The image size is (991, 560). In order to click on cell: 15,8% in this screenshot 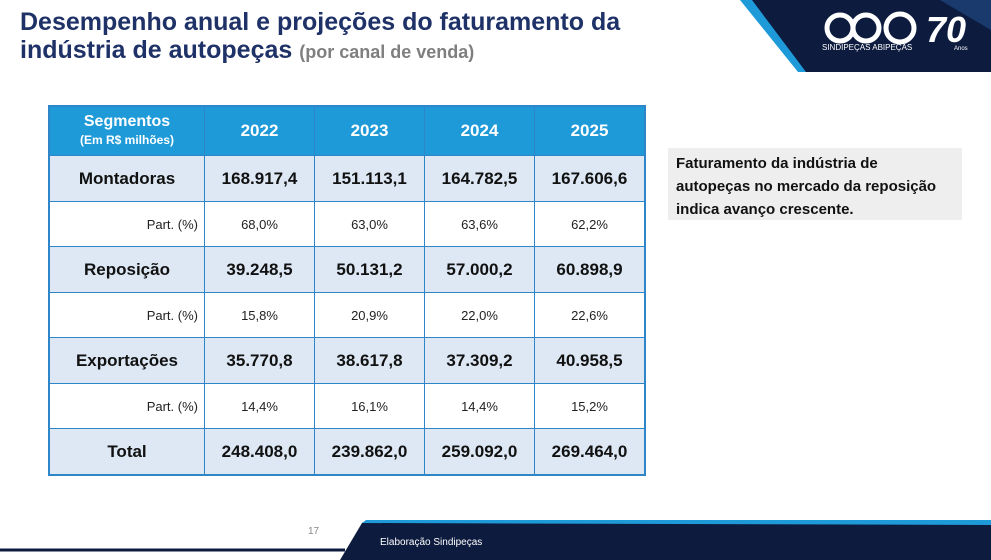, I will do `click(259, 315)`.